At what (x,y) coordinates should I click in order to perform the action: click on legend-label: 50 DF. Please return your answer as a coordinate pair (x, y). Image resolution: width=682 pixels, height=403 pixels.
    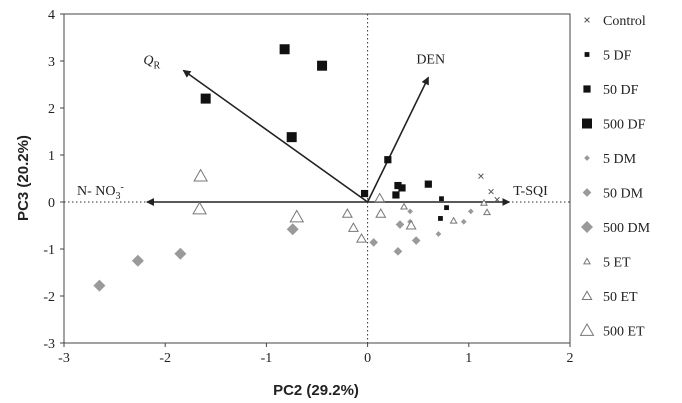
    Looking at the image, I should click on (621, 90).